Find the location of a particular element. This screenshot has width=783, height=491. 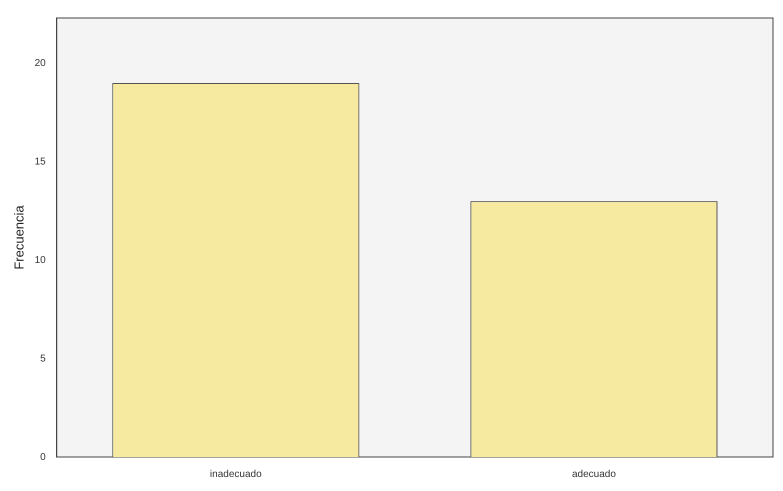

y-tick-label: 20 is located at coordinates (40, 64).